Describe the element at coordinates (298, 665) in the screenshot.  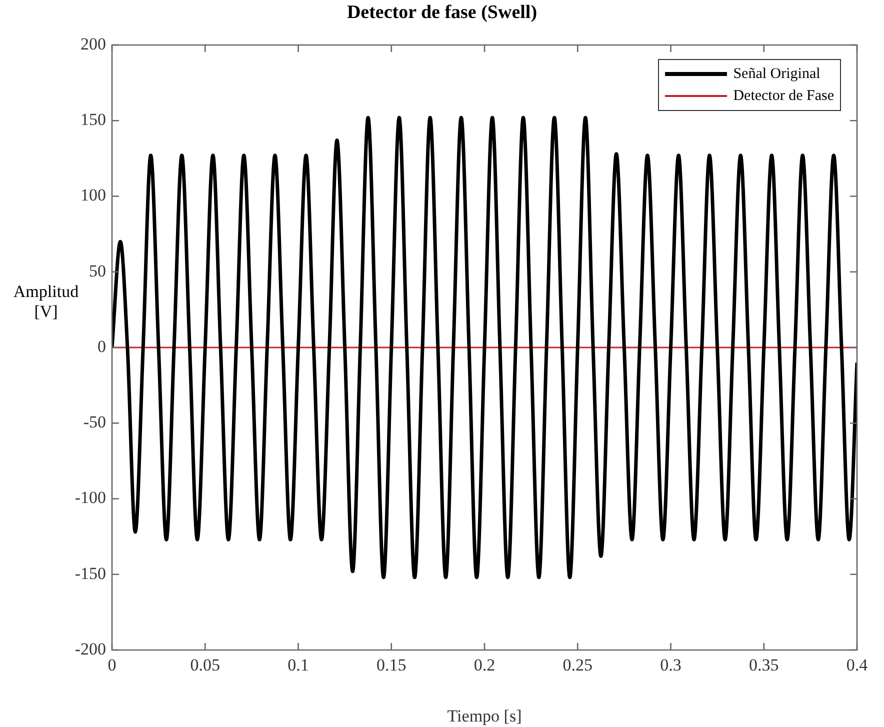
I see `x-tick-label: 0.1` at that location.